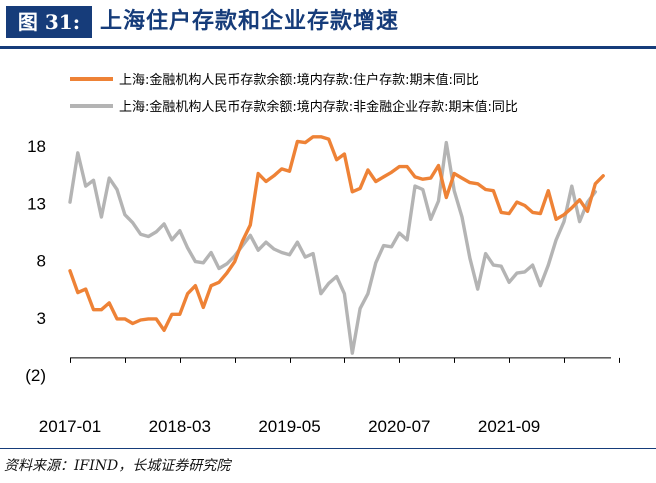 This screenshot has height=483, width=656. I want to click on legend-label-household: 上海:金融机构人民币存款余额:境内存款:住户存款:期末值:同比, so click(299, 80).